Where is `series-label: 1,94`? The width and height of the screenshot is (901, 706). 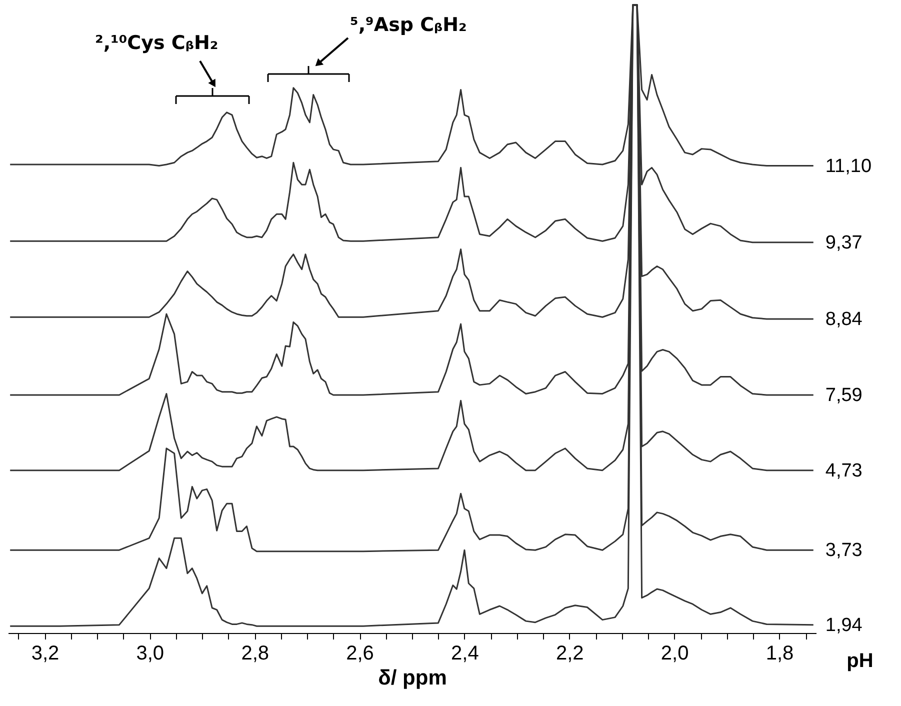 series-label: 1,94 is located at coordinates (844, 625).